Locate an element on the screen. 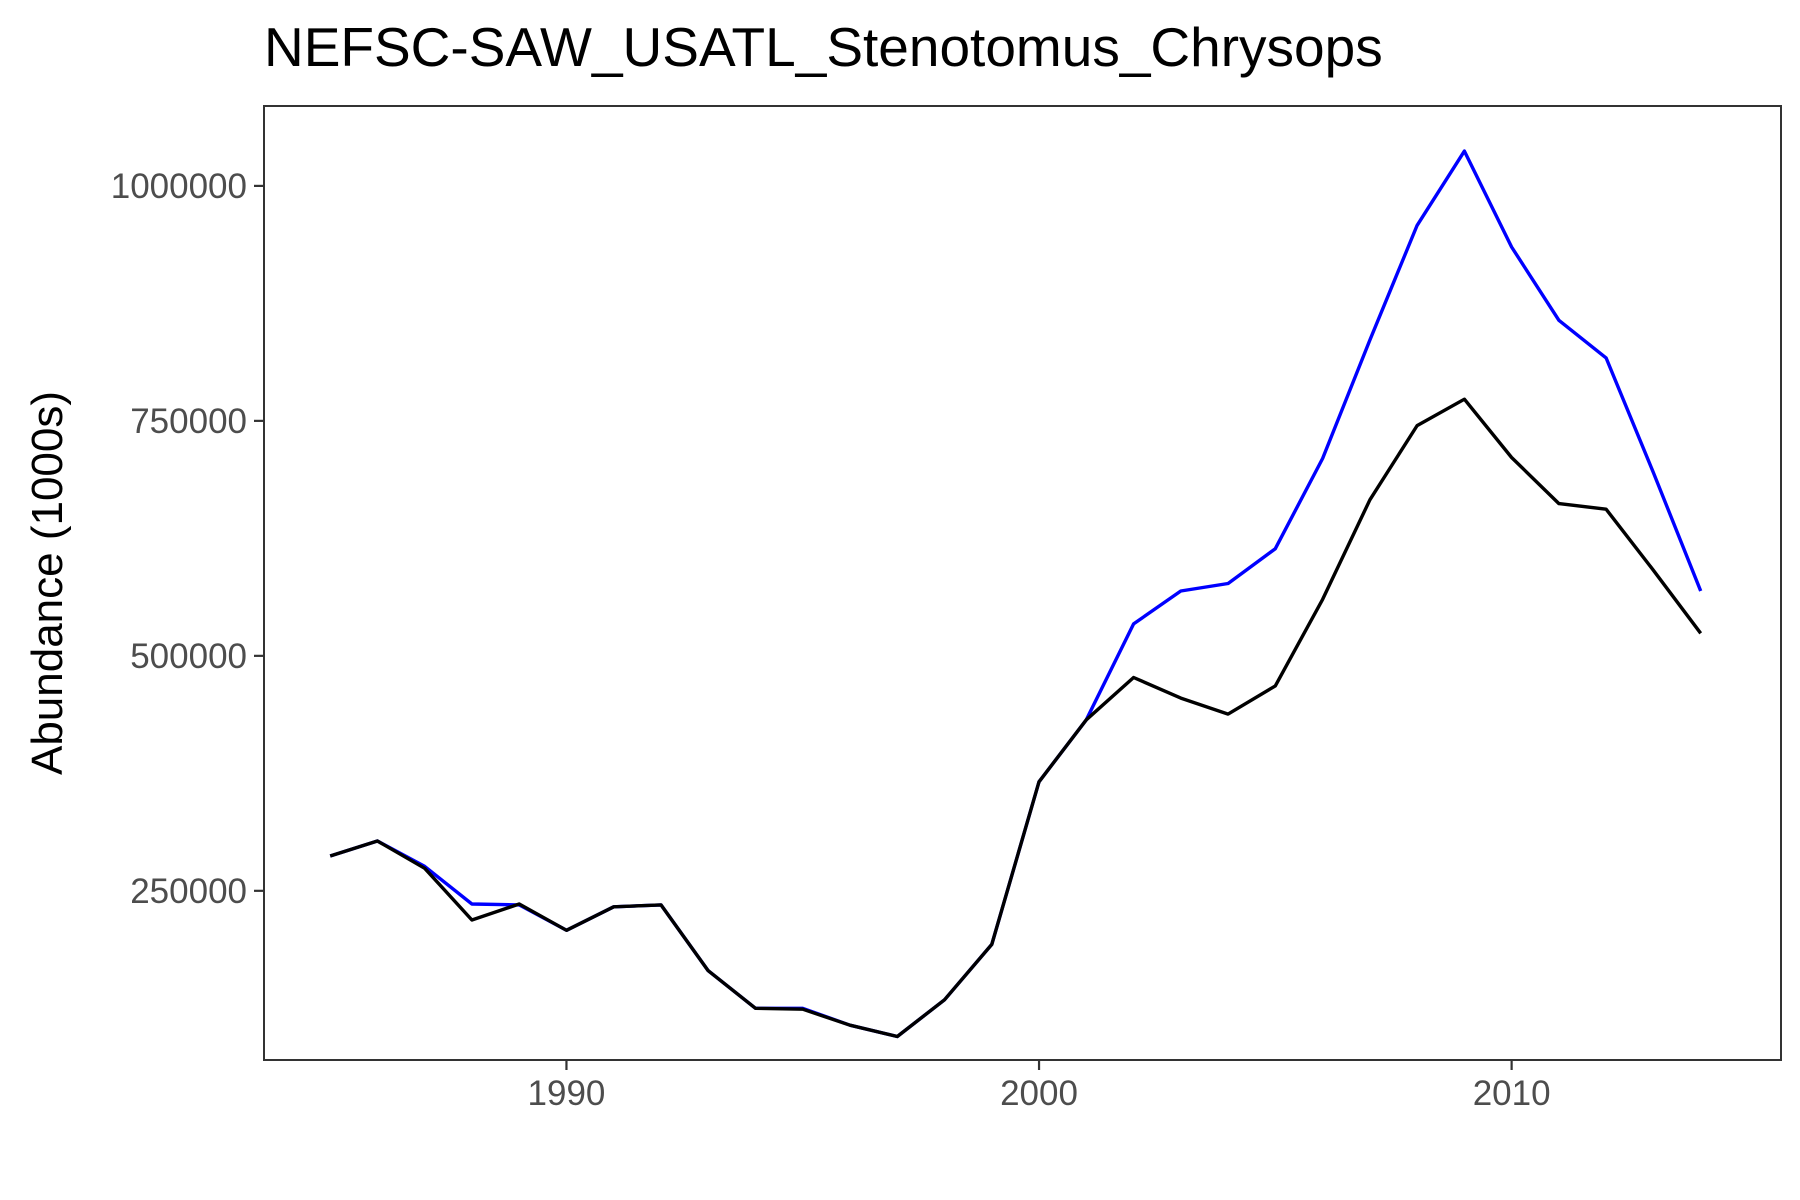 This screenshot has width=1800, height=1200. y-tick-label: 500000 is located at coordinates (188, 656).